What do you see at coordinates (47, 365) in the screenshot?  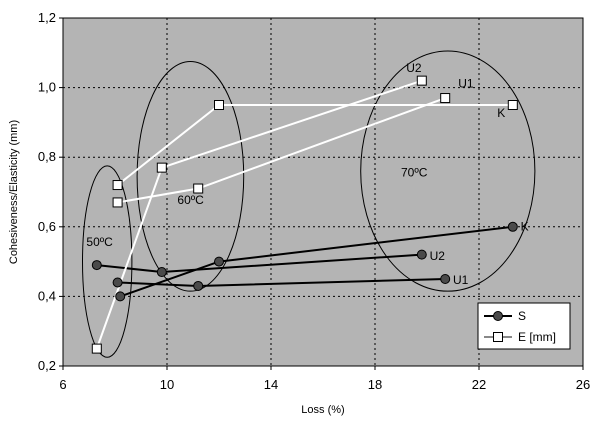 I see `y-tick-label: 0,2` at bounding box center [47, 365].